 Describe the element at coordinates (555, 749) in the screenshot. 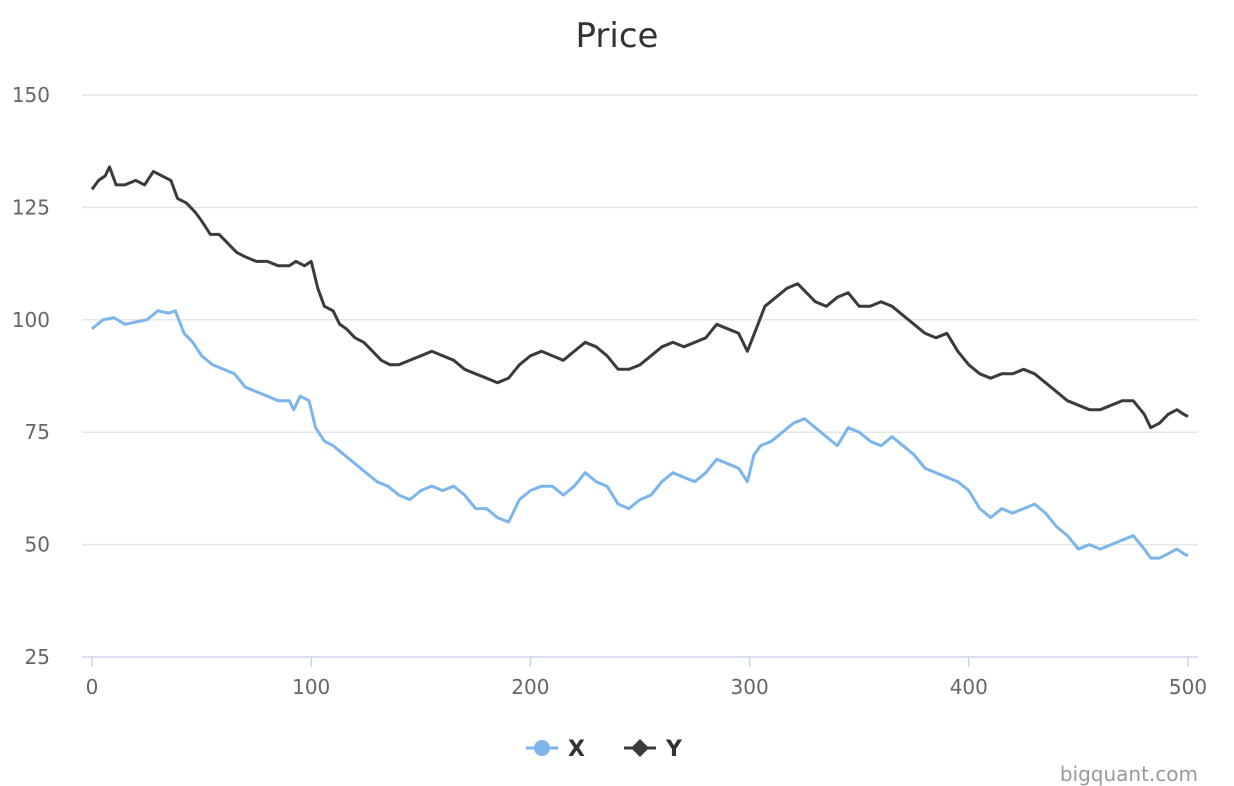

I see `legend-item-x: X` at that location.